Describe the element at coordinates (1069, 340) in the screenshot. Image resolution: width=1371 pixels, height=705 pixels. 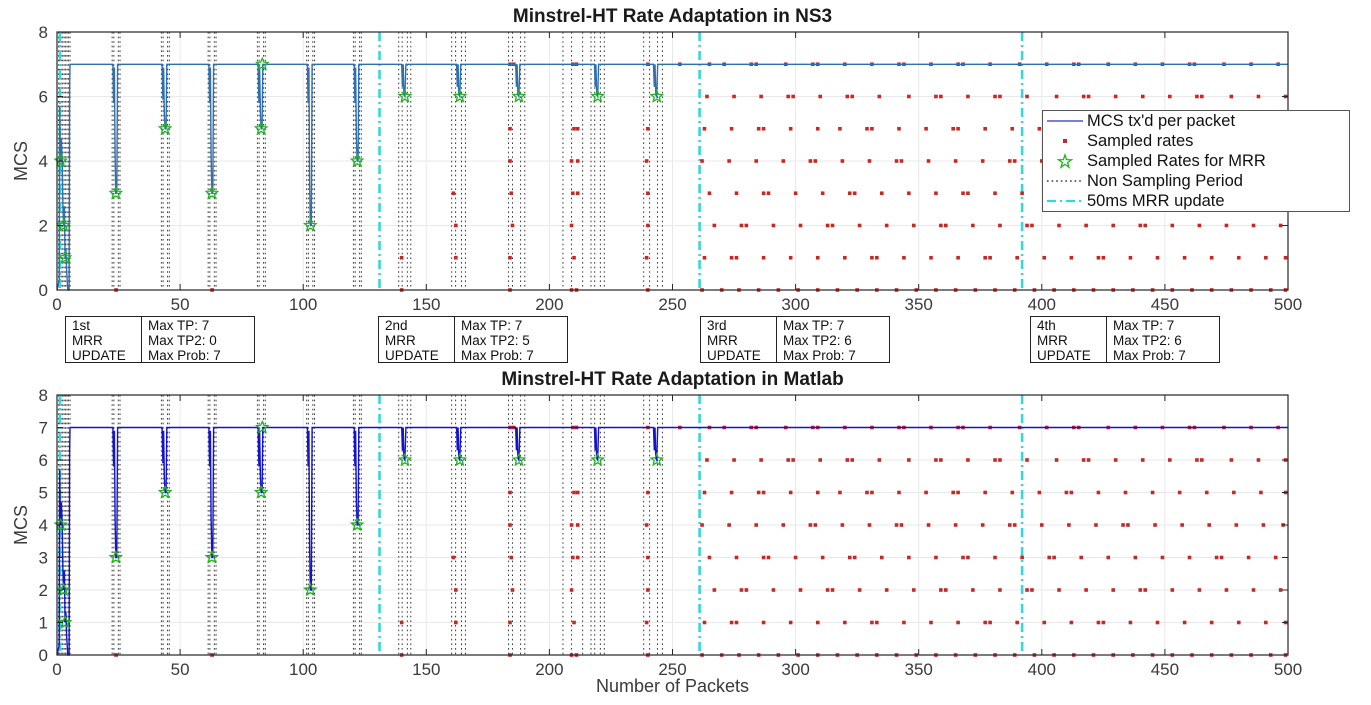
I see `mrr-update-ordinal: 4th MRR UPDATE` at that location.